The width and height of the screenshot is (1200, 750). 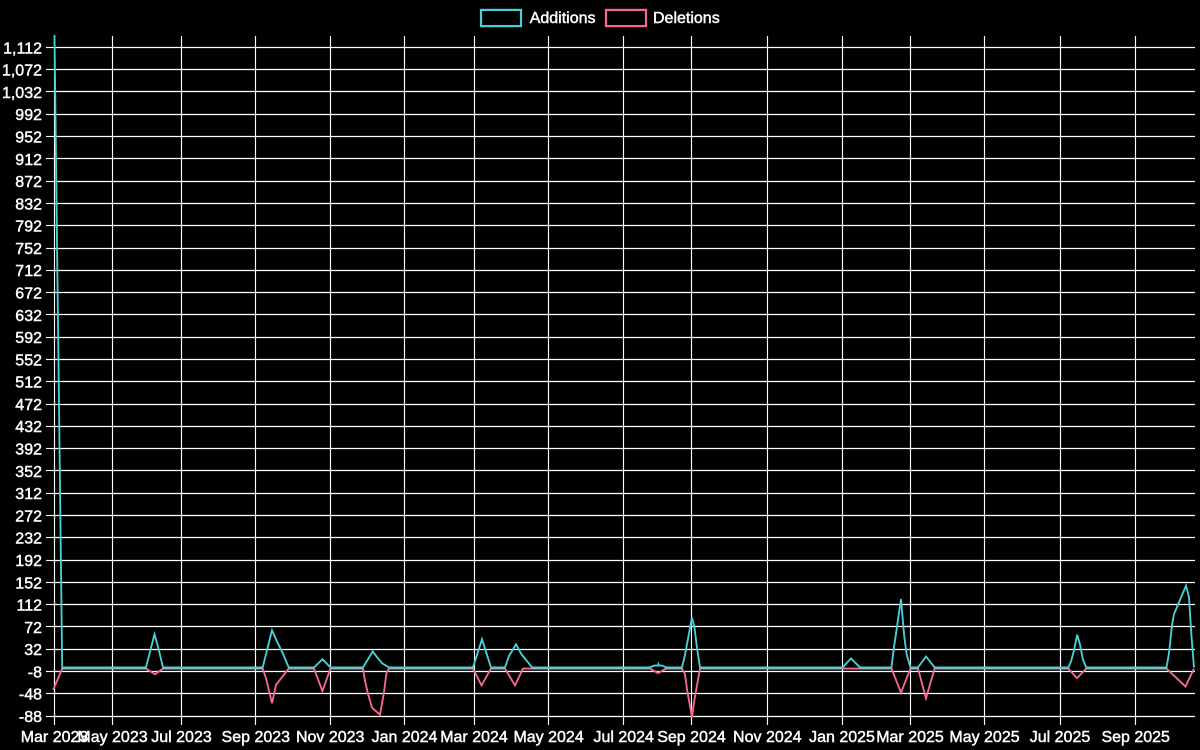 I want to click on svg-text: Mar 2023, so click(x=55, y=737).